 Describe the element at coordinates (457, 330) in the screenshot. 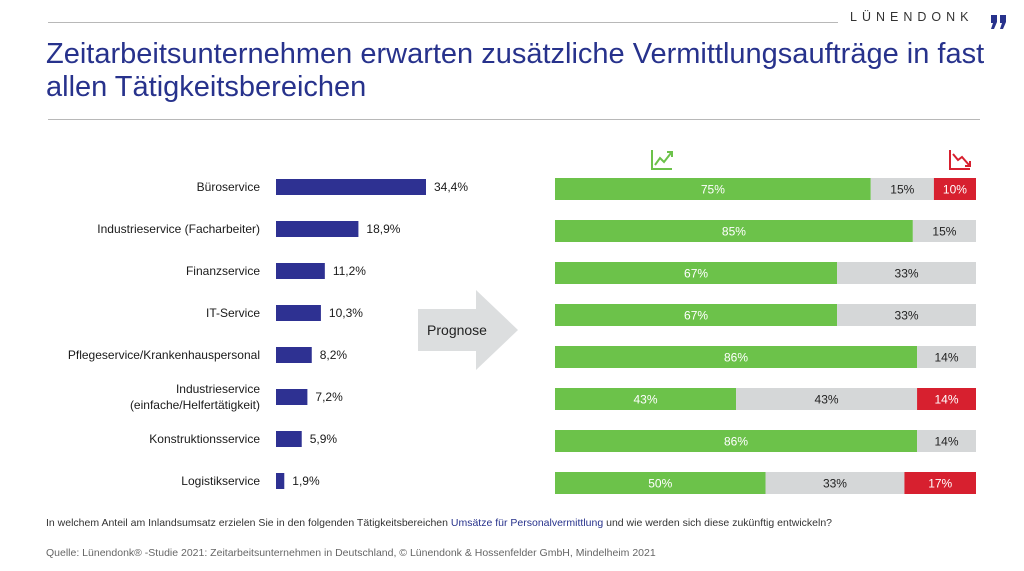

I see `prognose-label: Prognose` at that location.